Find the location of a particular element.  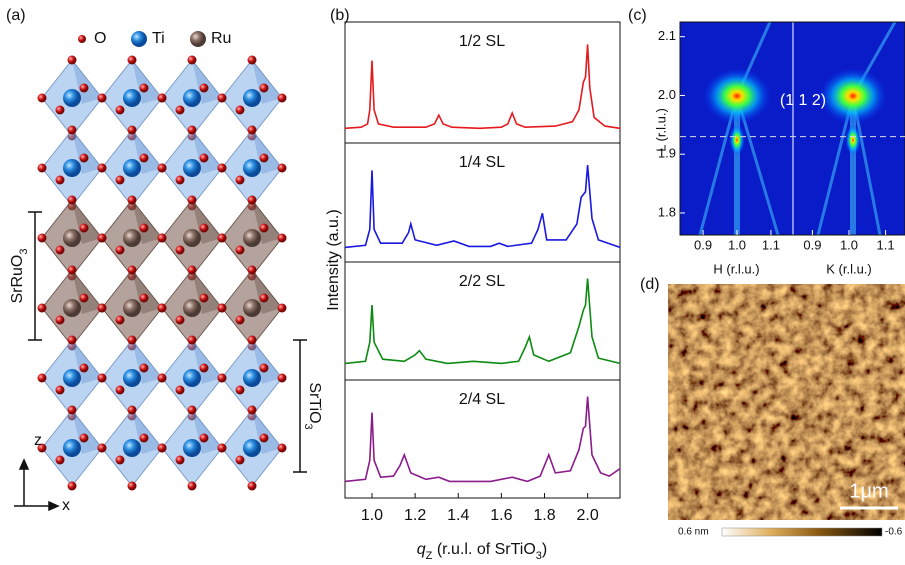

y-tick-label: 2.0 is located at coordinates (667, 94).